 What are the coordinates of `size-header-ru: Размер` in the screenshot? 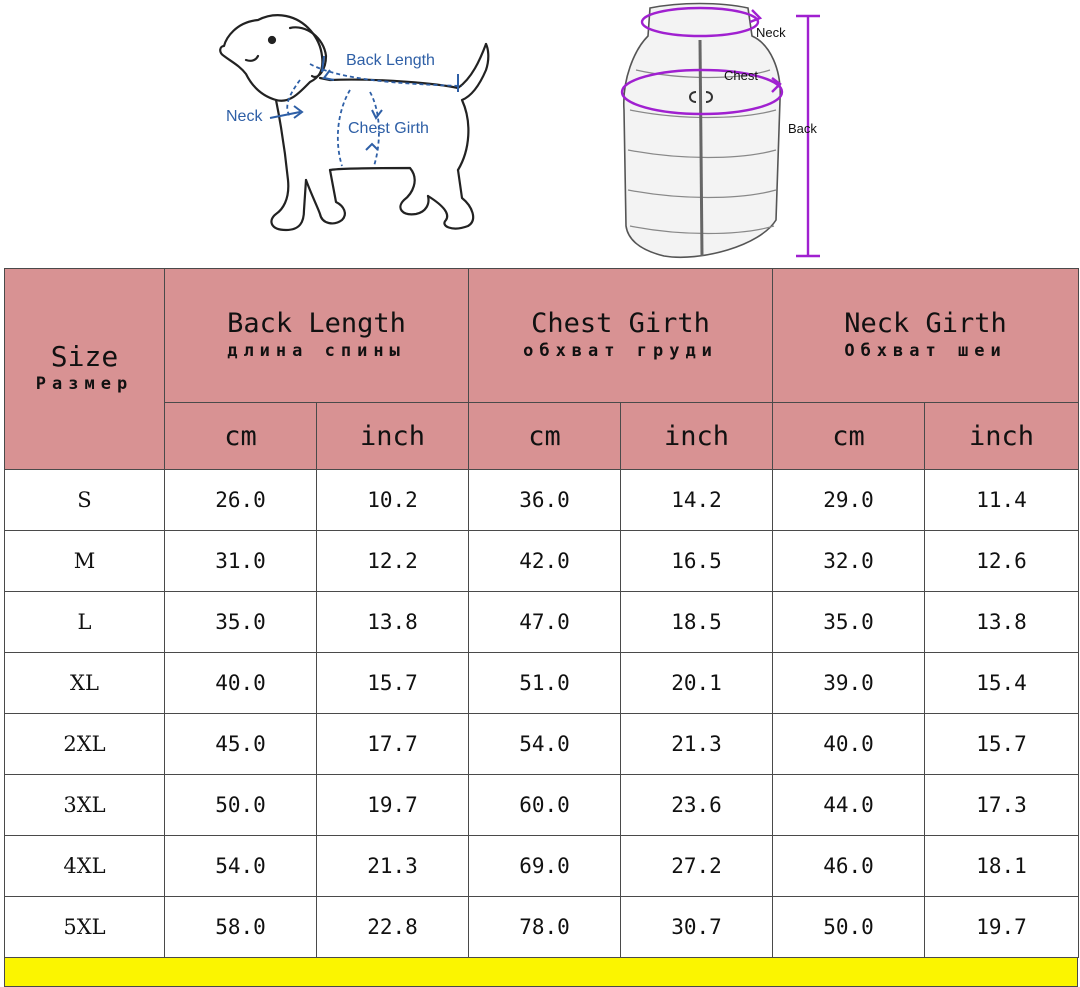 It's located at (84, 384).